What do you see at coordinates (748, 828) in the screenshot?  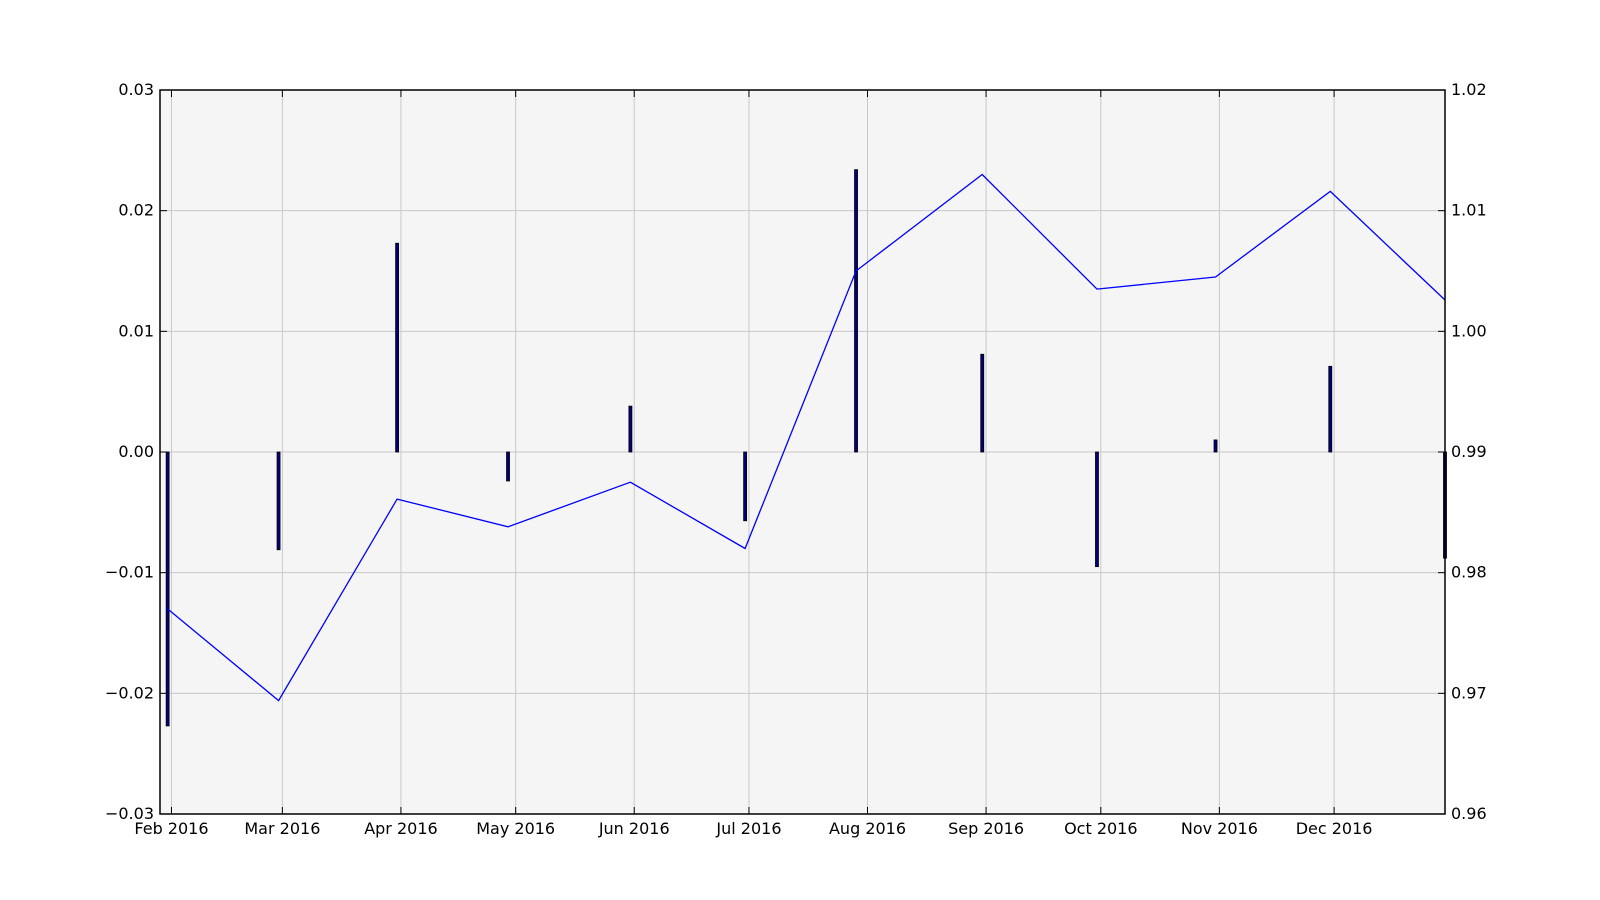 I see `x-tick-label: Jul 2016` at bounding box center [748, 828].